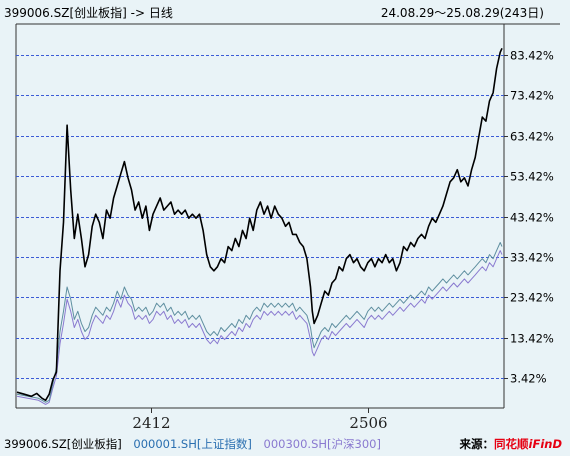 This screenshot has height=456, width=570. Describe the element at coordinates (532, 56) in the screenshot. I see `y-tick-label: 83.42%` at that location.